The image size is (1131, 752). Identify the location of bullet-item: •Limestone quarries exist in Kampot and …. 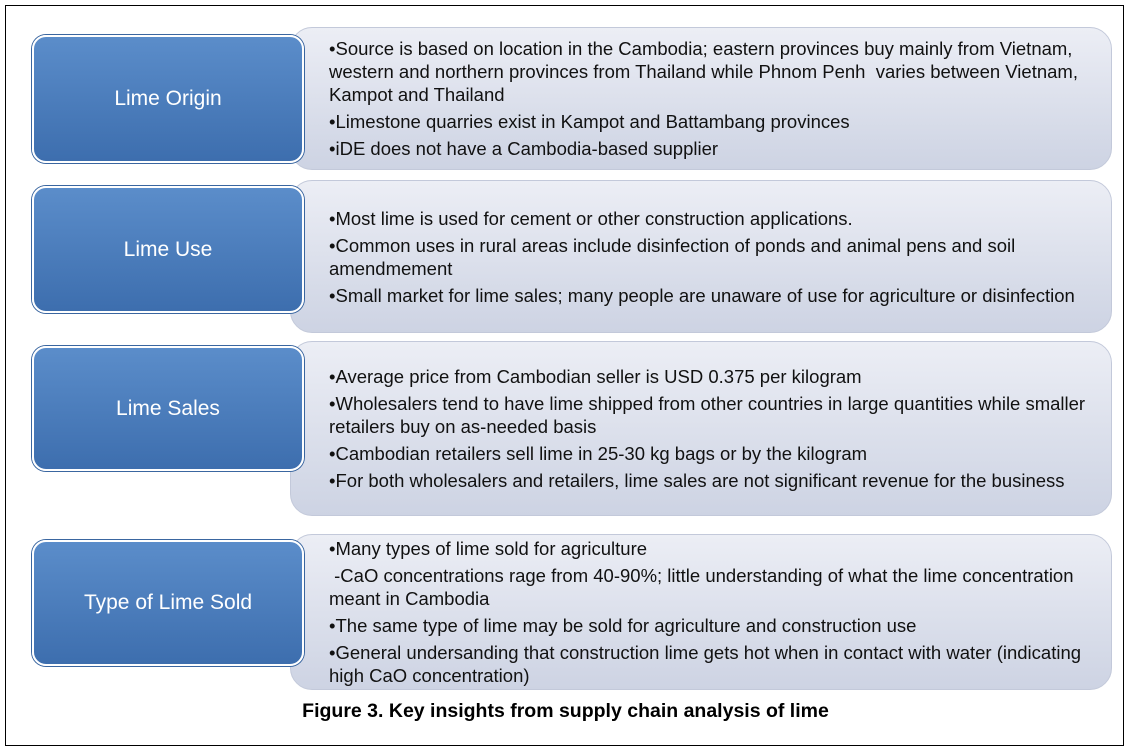
(589, 121).